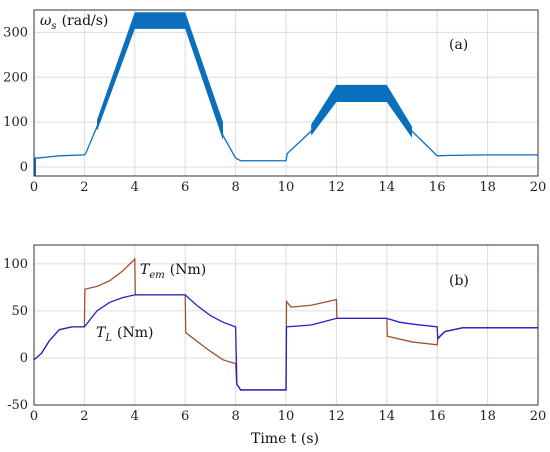  Describe the element at coordinates (387, 416) in the screenshot. I see `panel-b-xtick-label: 14` at that location.